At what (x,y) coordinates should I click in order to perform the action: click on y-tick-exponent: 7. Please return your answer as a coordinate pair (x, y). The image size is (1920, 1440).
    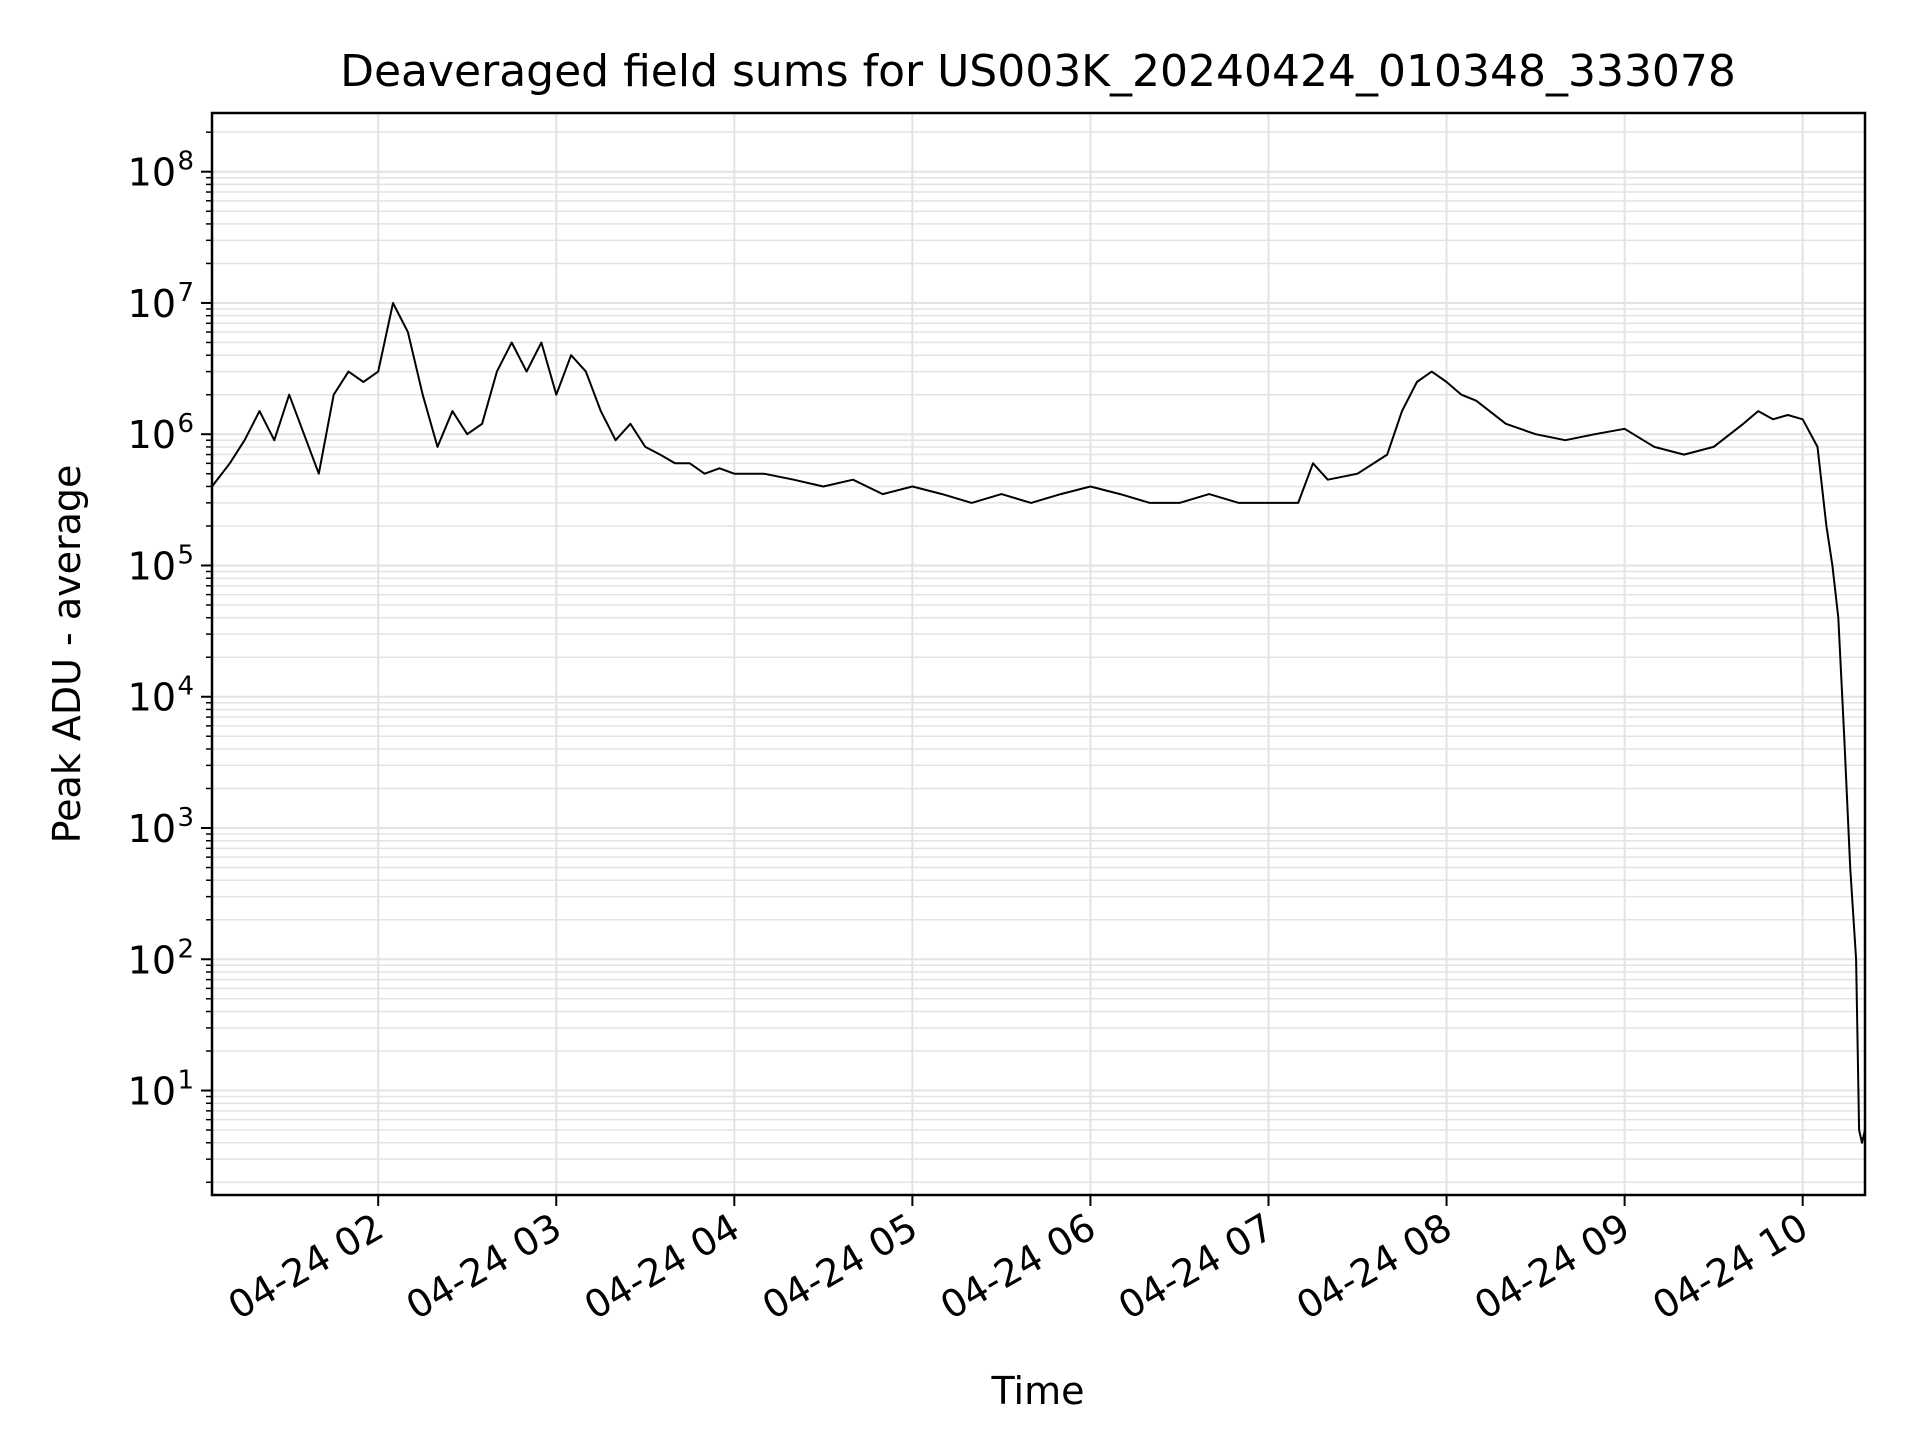
    Looking at the image, I should click on (185, 293).